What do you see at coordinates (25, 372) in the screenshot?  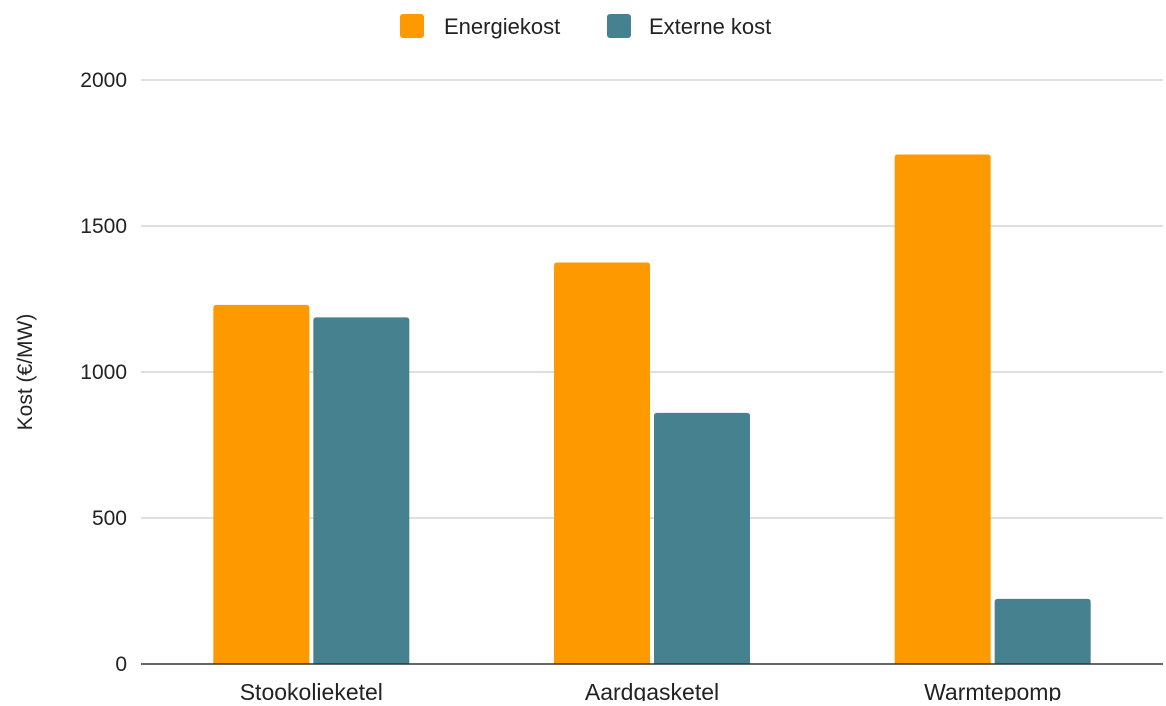 I see `y-axis-title: Kost (€/MW)` at bounding box center [25, 372].